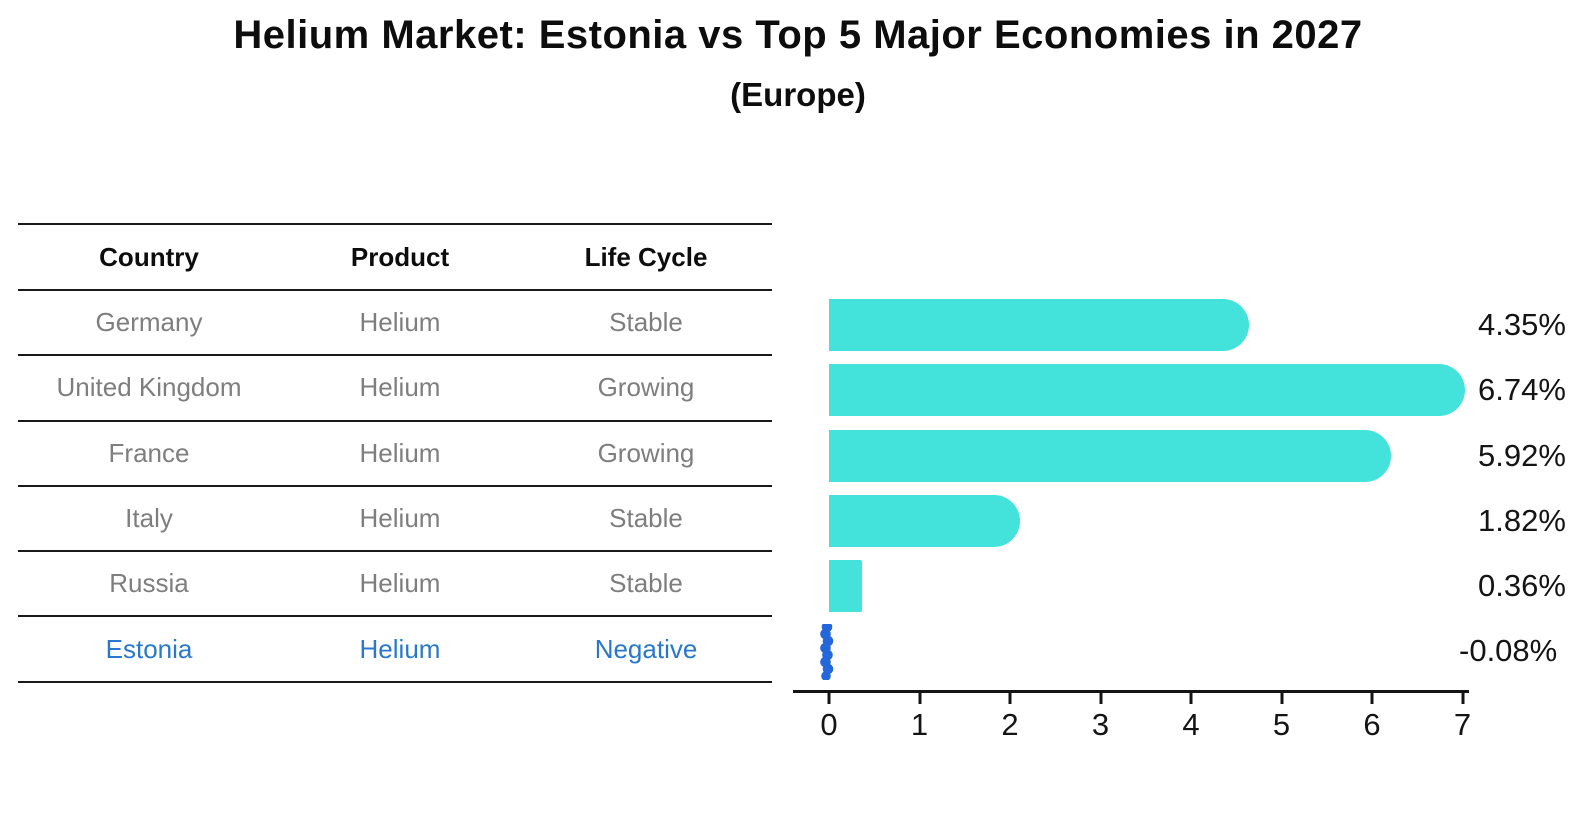  Describe the element at coordinates (1522, 455) in the screenshot. I see `value-label-france: 5.92%` at that location.